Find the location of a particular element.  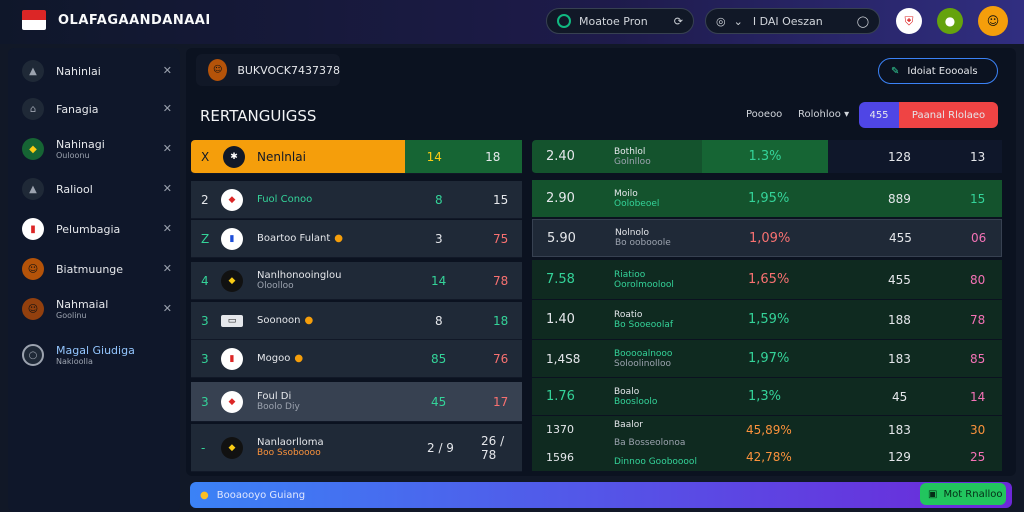

odds-row: 1.40 Roatio Bo Sooeoolaf 1,59% 188 78 is located at coordinates (767, 320).